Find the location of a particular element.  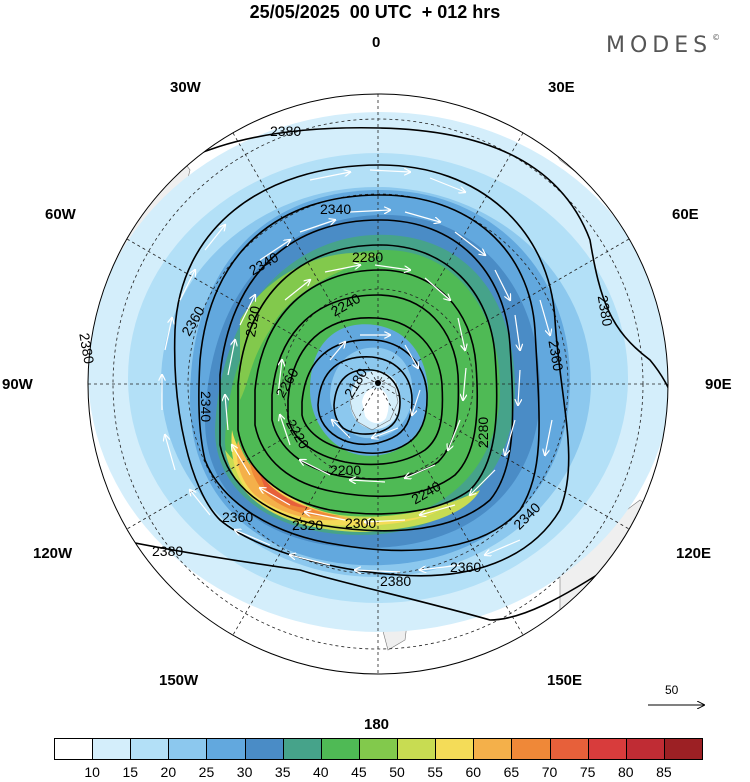

lon-label-150w: 150W is located at coordinates (179, 680).